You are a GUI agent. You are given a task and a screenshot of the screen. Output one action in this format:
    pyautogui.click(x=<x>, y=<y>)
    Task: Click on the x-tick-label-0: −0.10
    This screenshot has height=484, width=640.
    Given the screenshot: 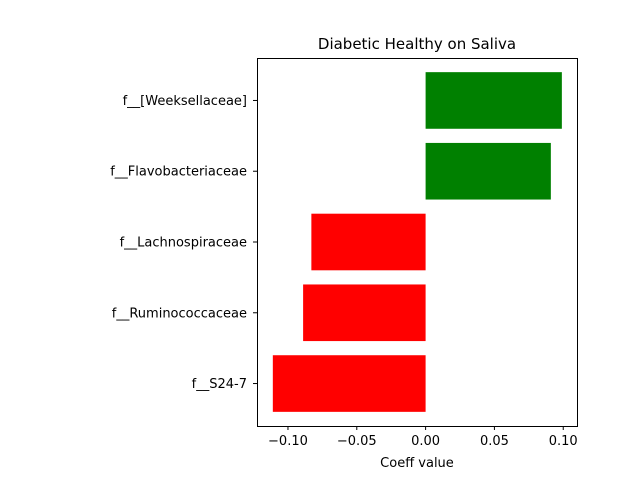 What is the action you would take?
    pyautogui.click(x=288, y=441)
    